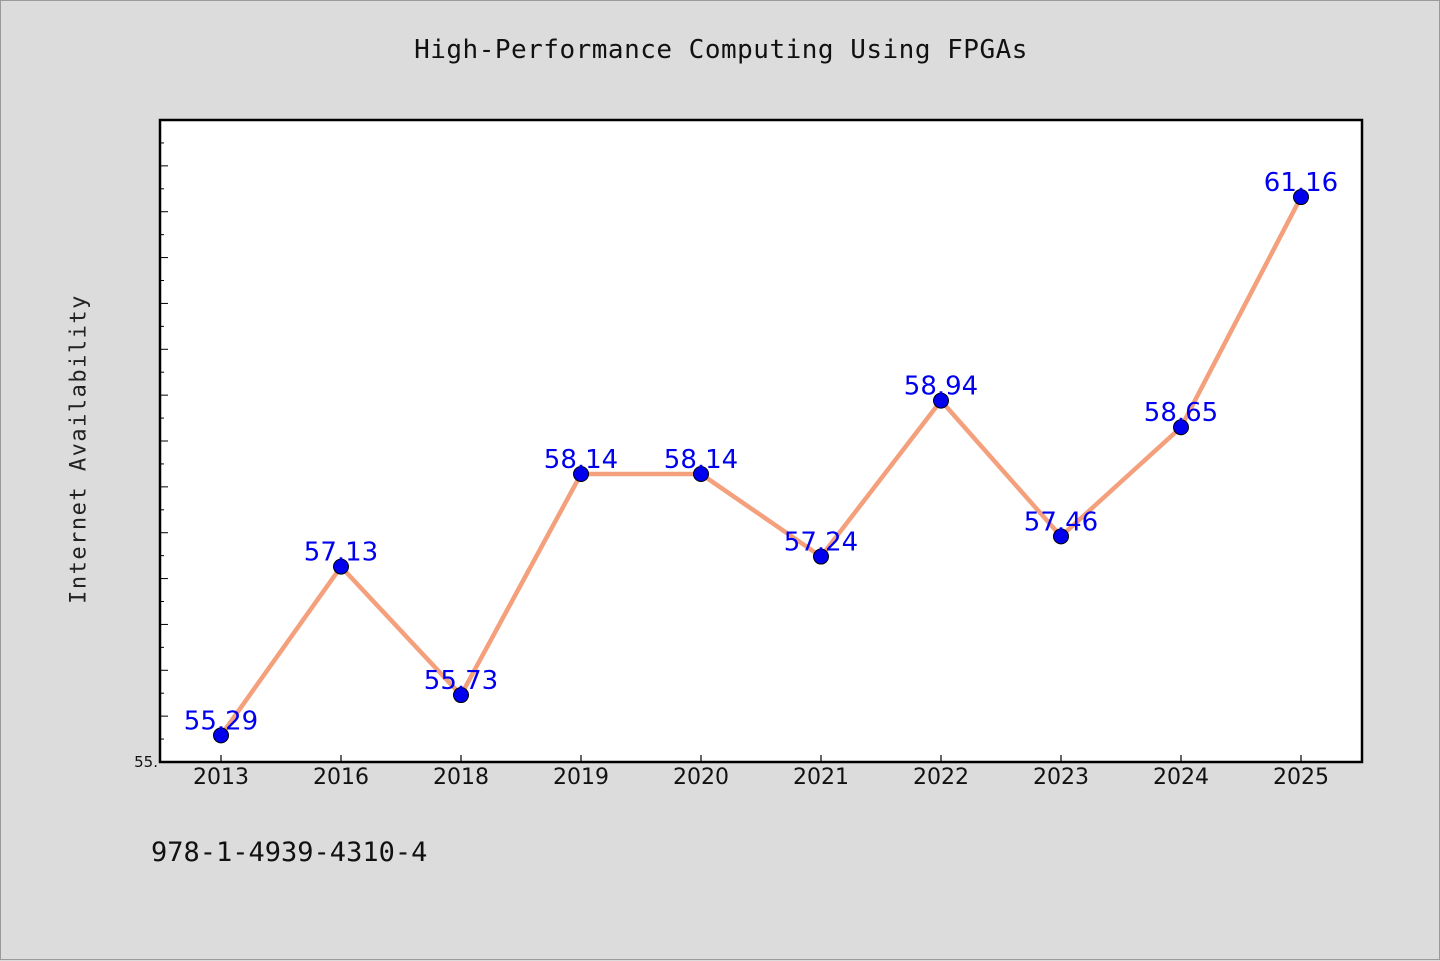 This screenshot has width=1440, height=961. I want to click on data-label: 58.65, so click(1181, 413).